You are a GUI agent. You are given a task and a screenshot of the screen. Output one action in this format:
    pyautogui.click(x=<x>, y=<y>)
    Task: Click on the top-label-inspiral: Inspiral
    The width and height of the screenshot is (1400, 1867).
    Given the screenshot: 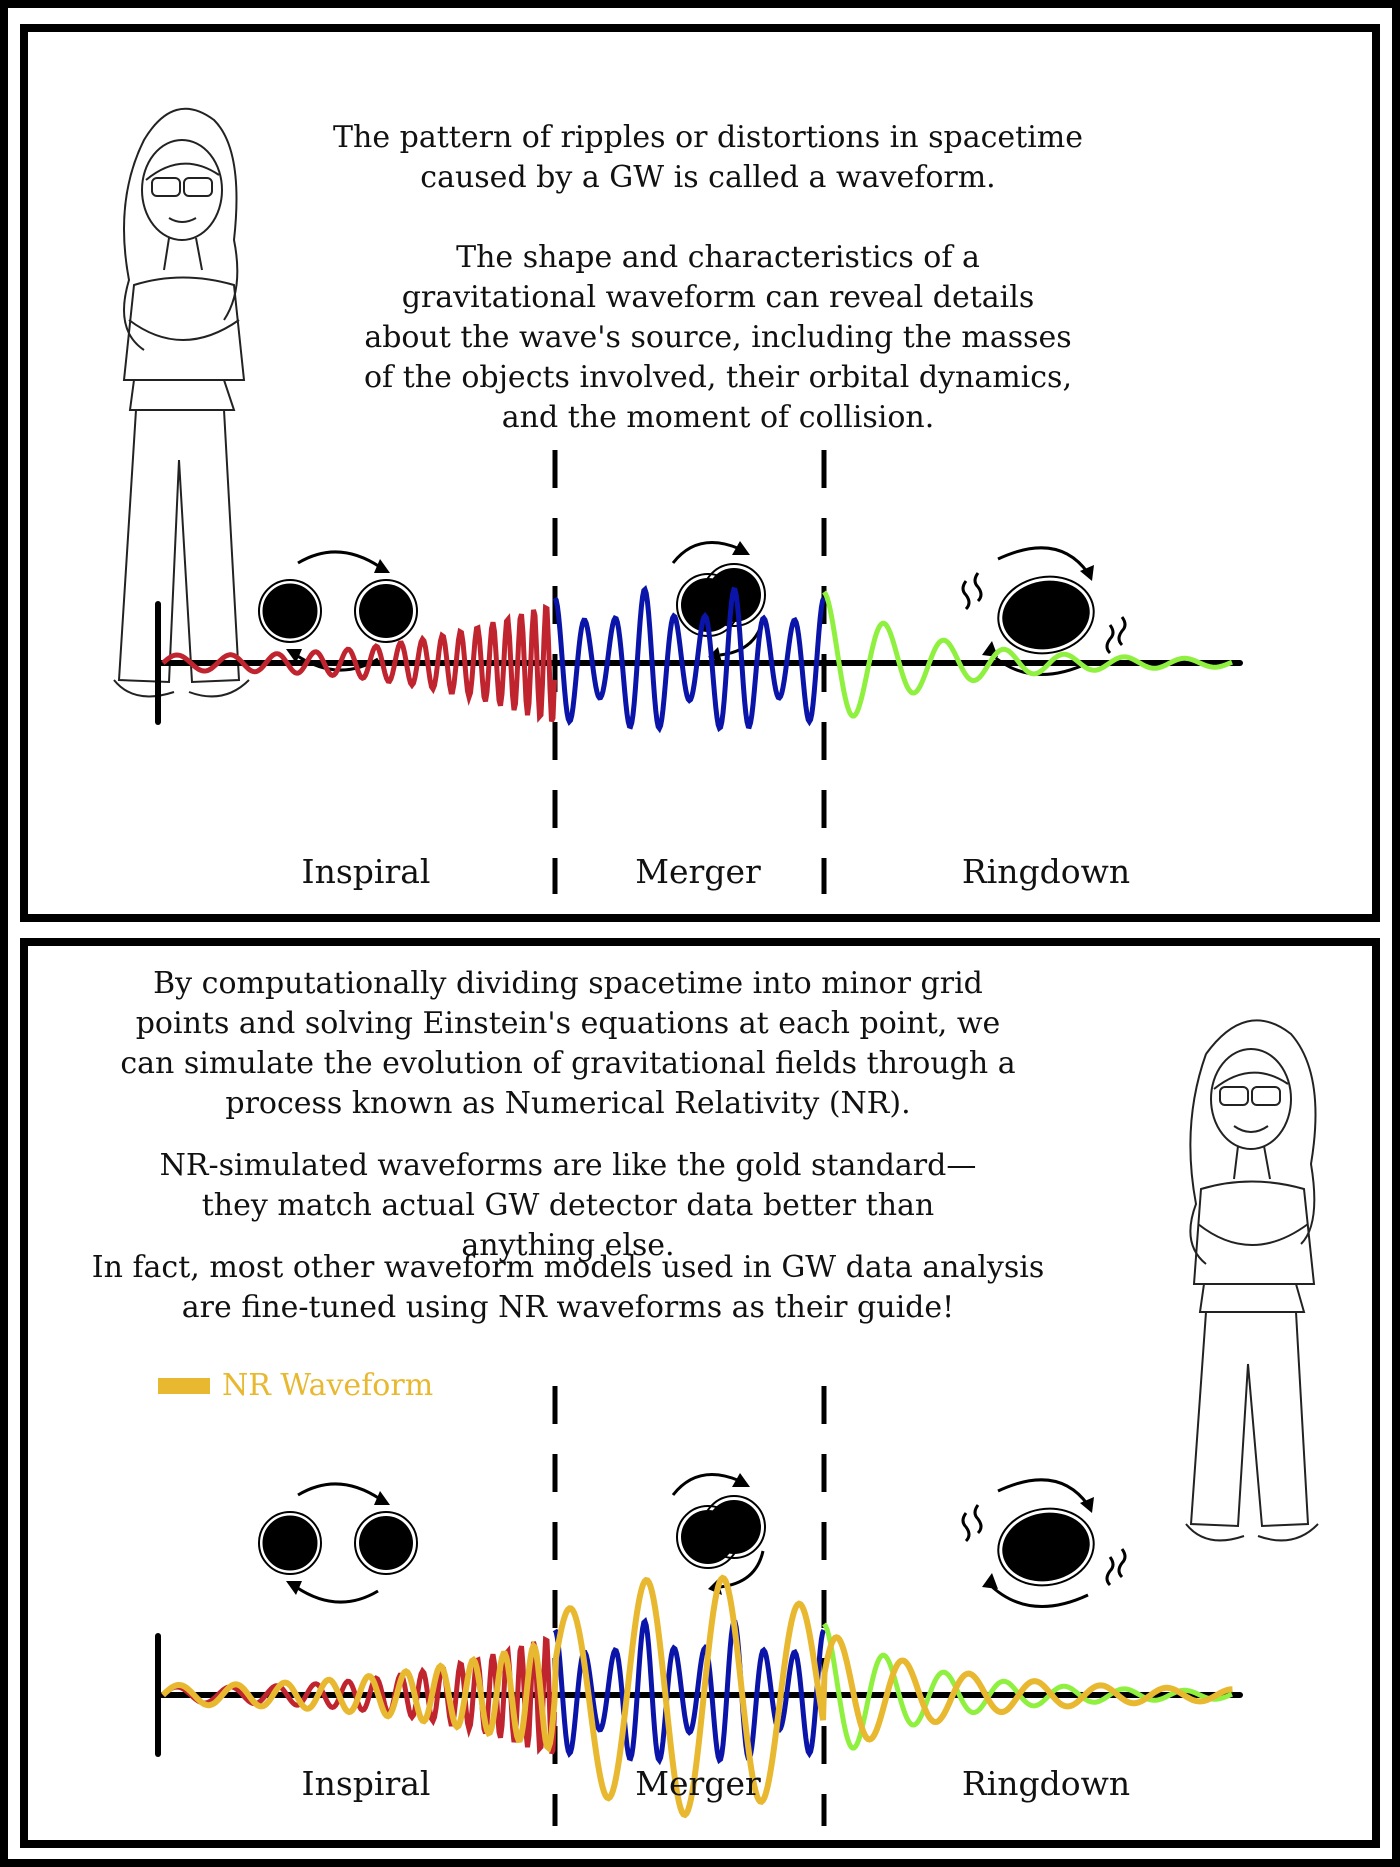 What is the action you would take?
    pyautogui.click(x=366, y=871)
    